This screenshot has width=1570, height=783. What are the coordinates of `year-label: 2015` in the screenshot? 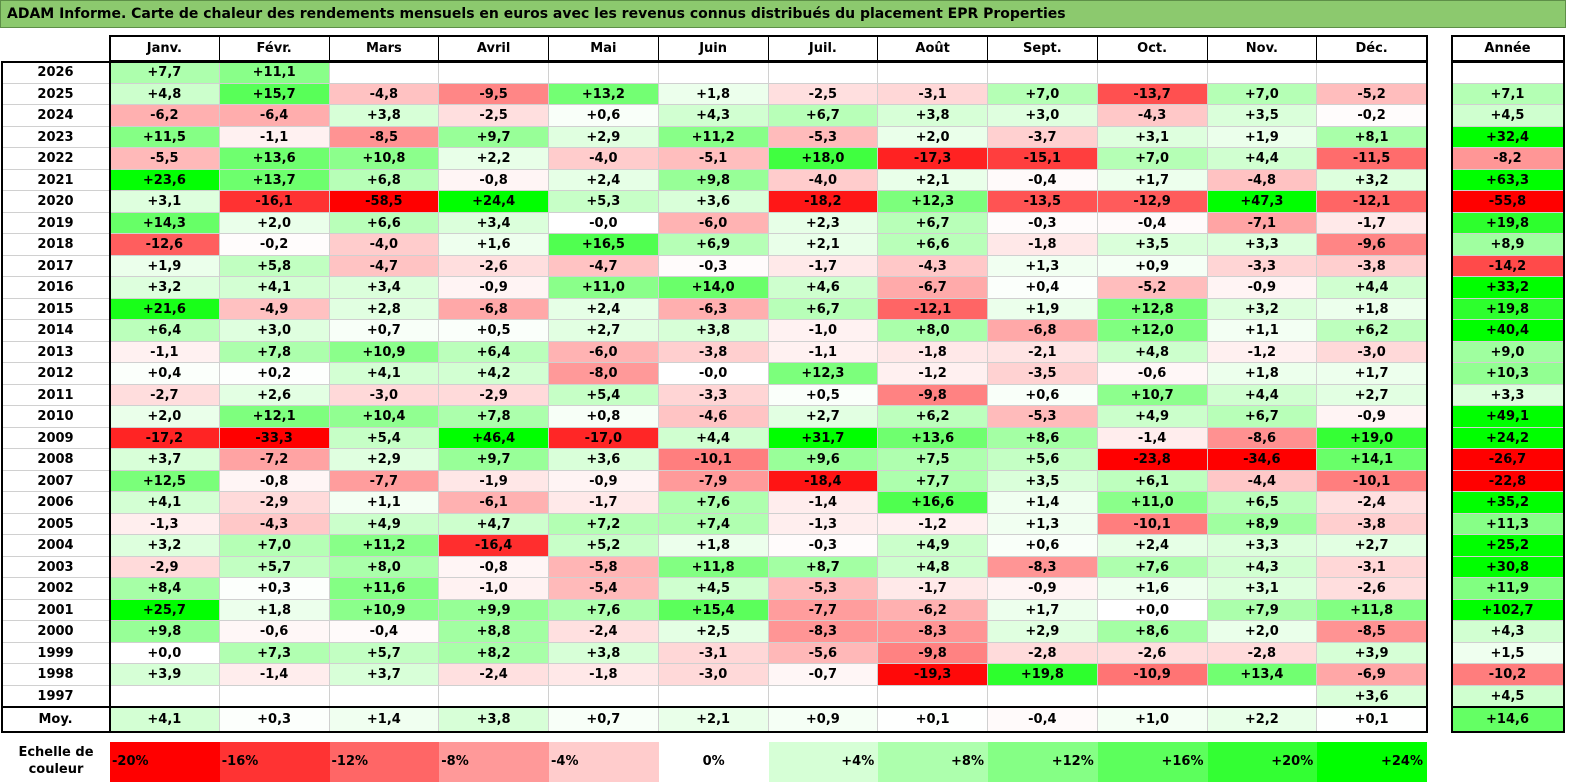 It's located at (56, 309).